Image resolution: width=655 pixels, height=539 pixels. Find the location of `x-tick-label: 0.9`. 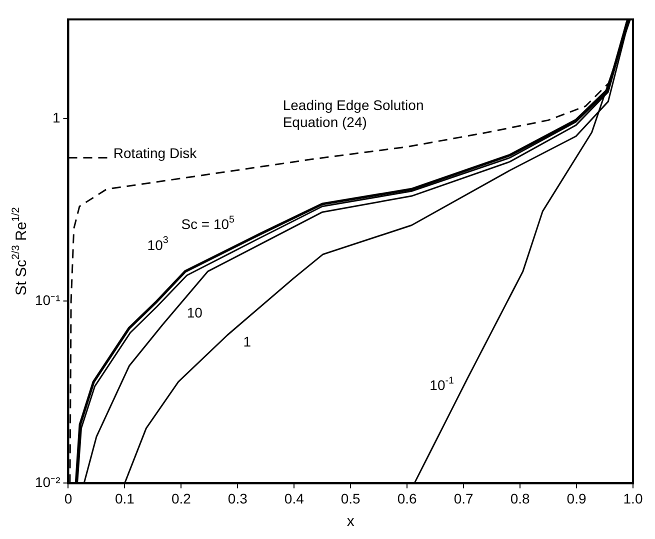

x-tick-label: 0.9 is located at coordinates (576, 498).